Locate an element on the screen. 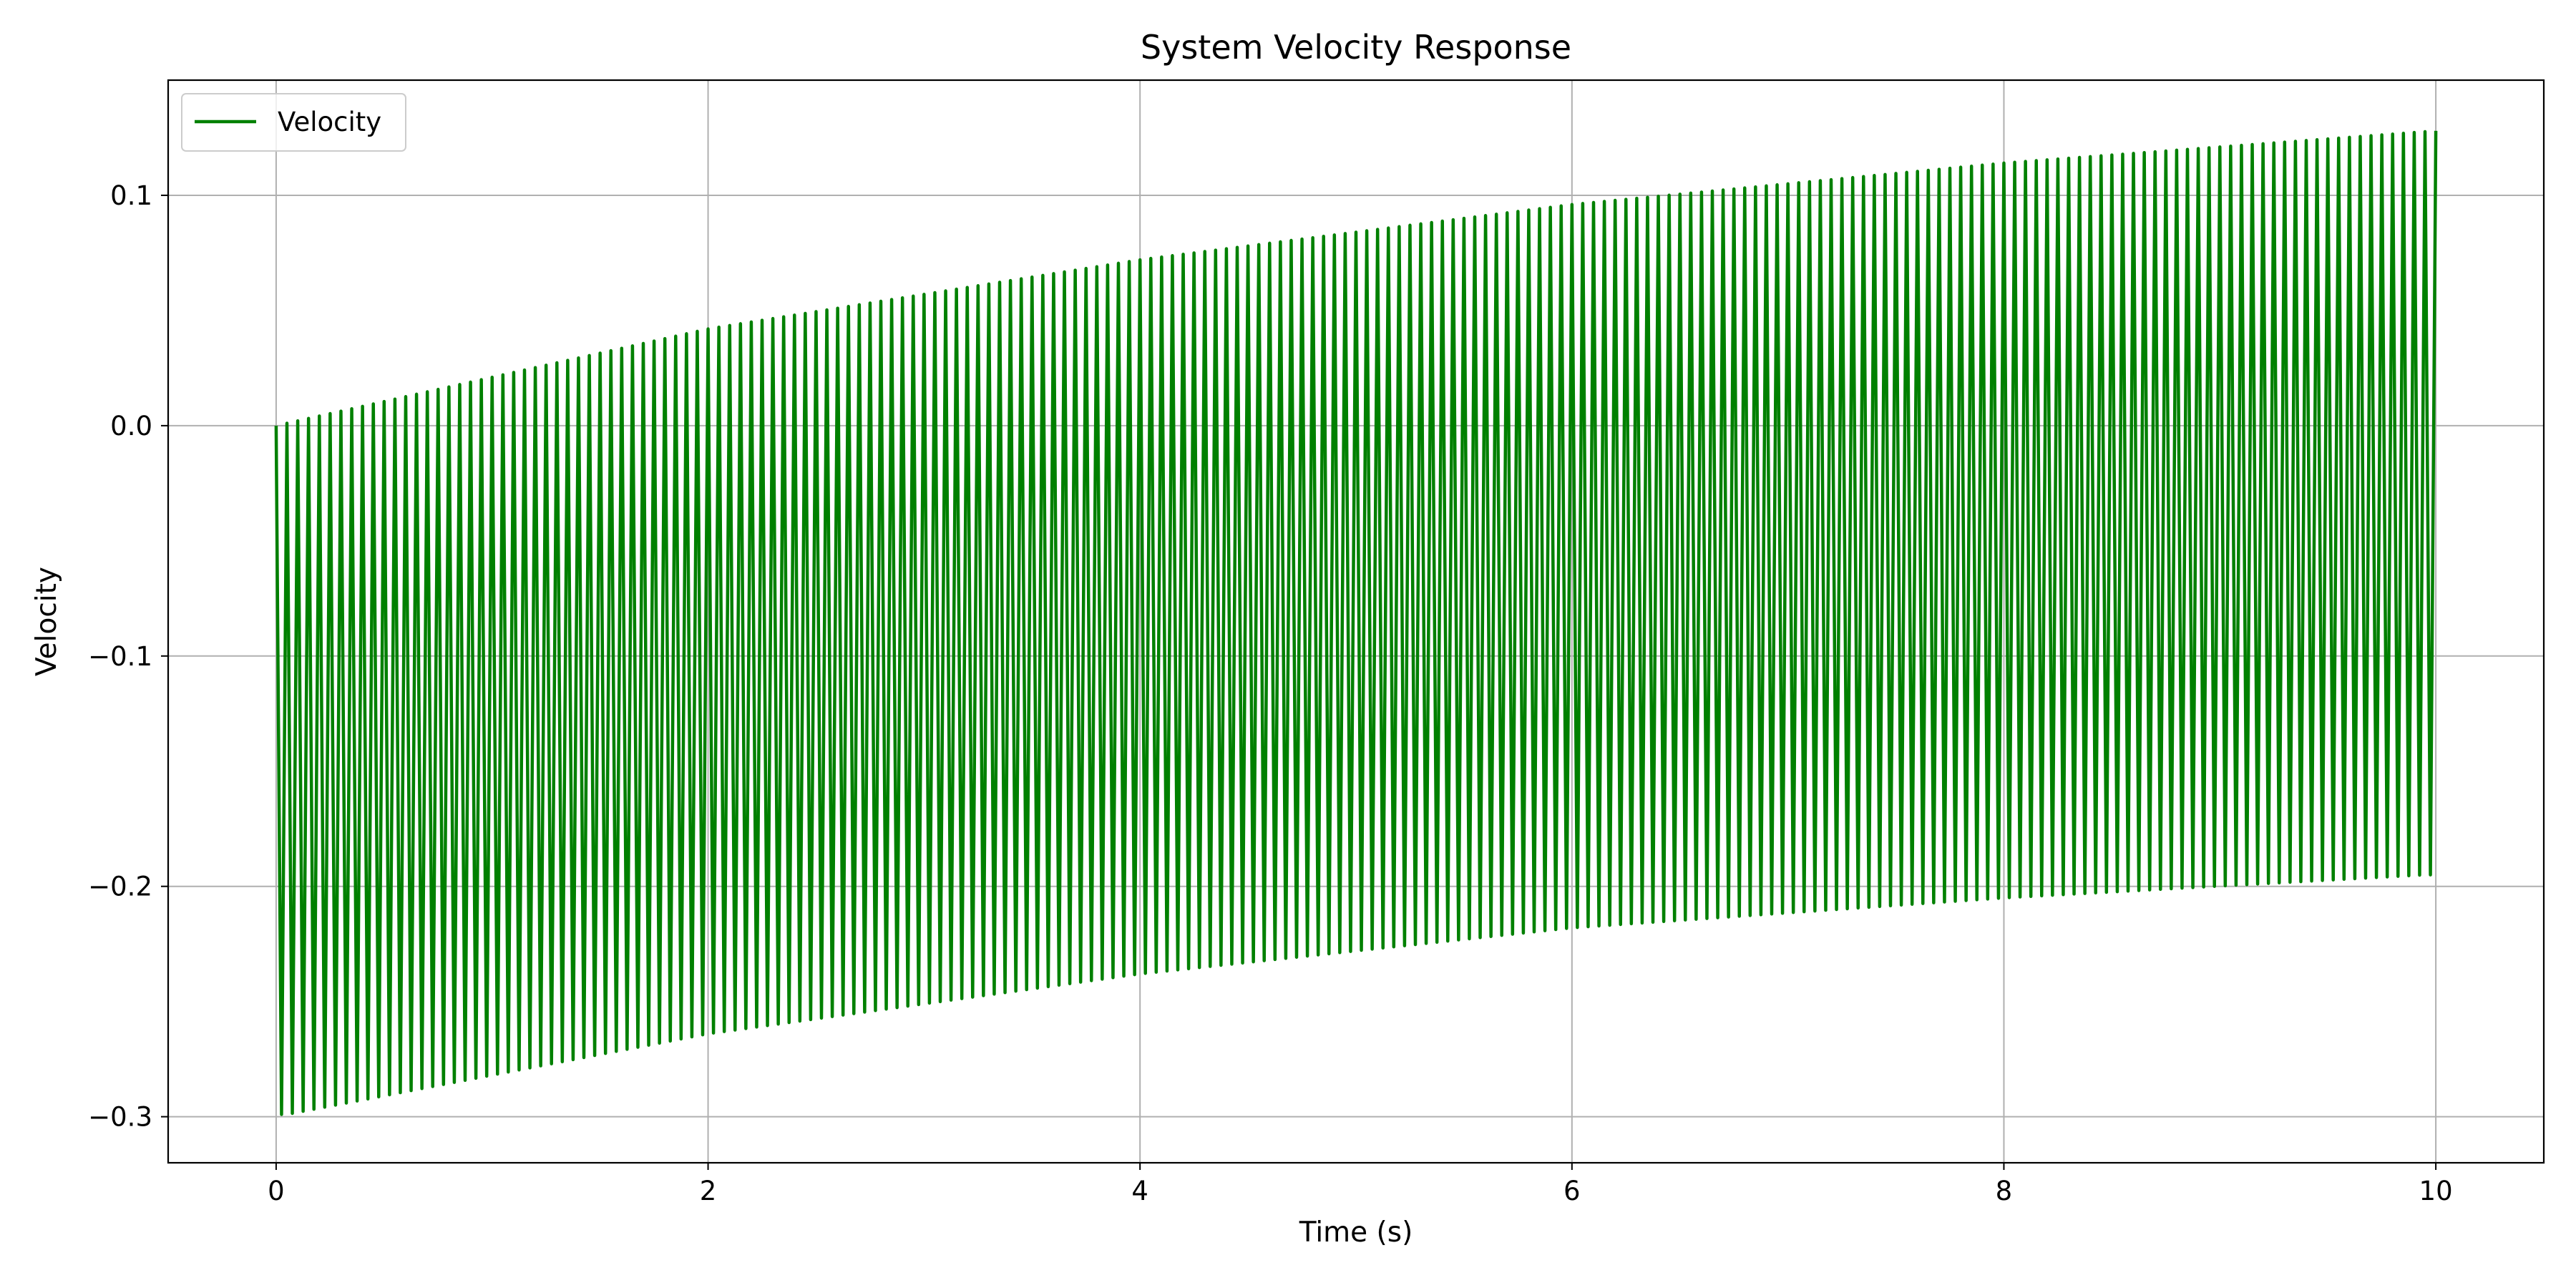 The image size is (2576, 1288). x-tick-label: 6 is located at coordinates (1572, 1191).